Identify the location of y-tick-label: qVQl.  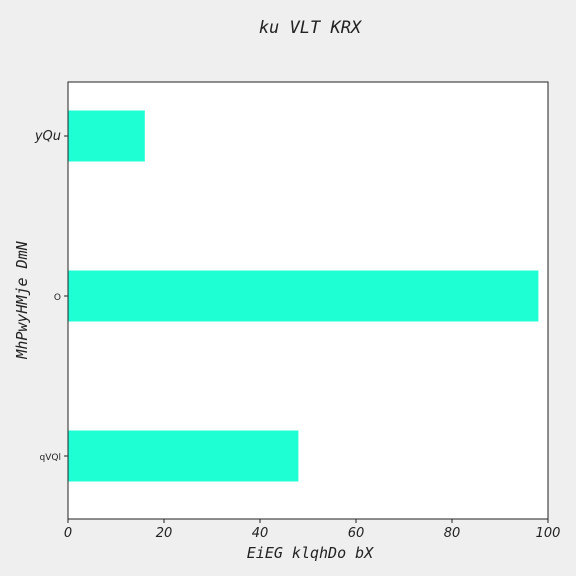
(50, 458).